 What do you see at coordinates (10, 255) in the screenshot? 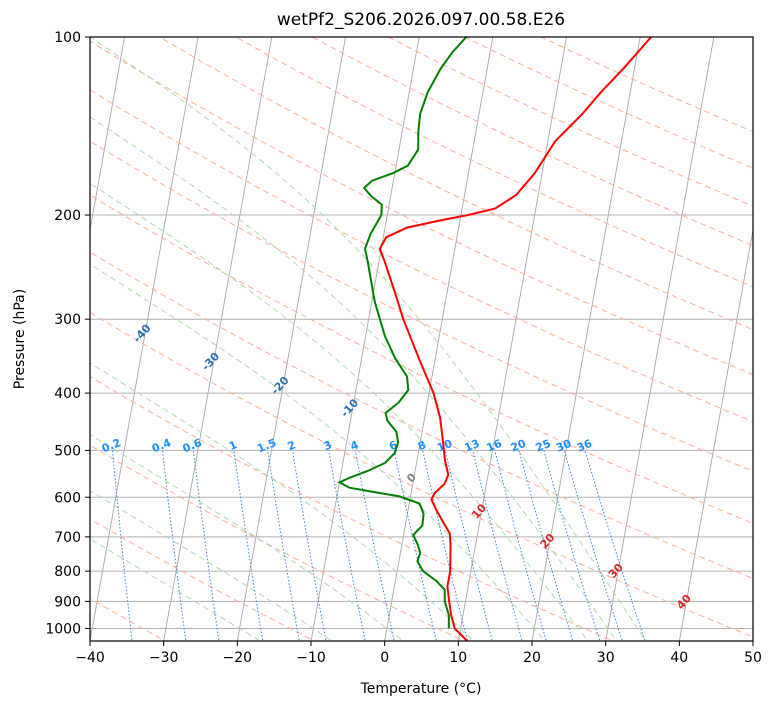
I see `isotherm-label: -60` at bounding box center [10, 255].